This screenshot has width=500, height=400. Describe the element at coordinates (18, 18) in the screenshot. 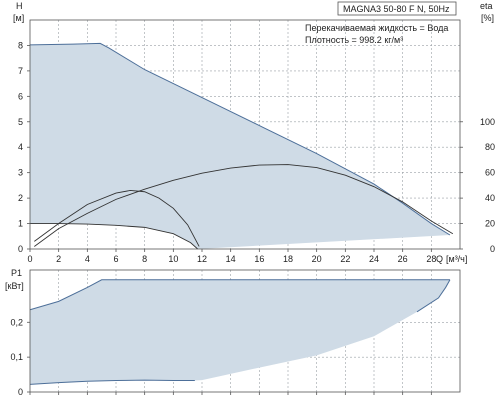

I see `y-axis-unit-h: [м]` at that location.